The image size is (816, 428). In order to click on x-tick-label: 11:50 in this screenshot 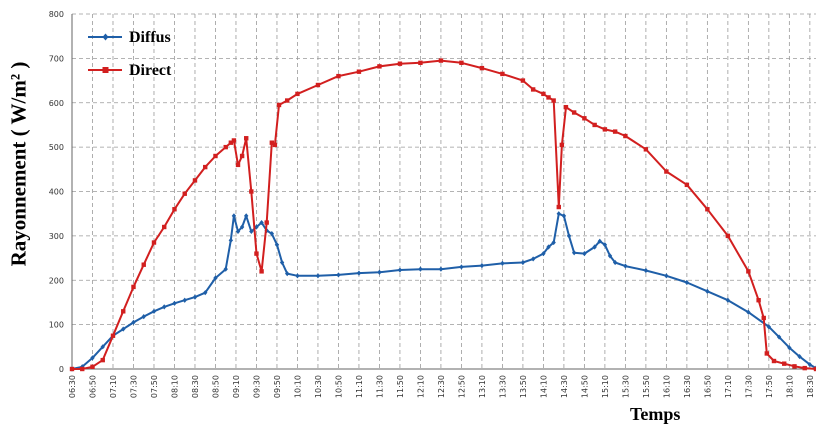, I will do `click(400, 386)`.